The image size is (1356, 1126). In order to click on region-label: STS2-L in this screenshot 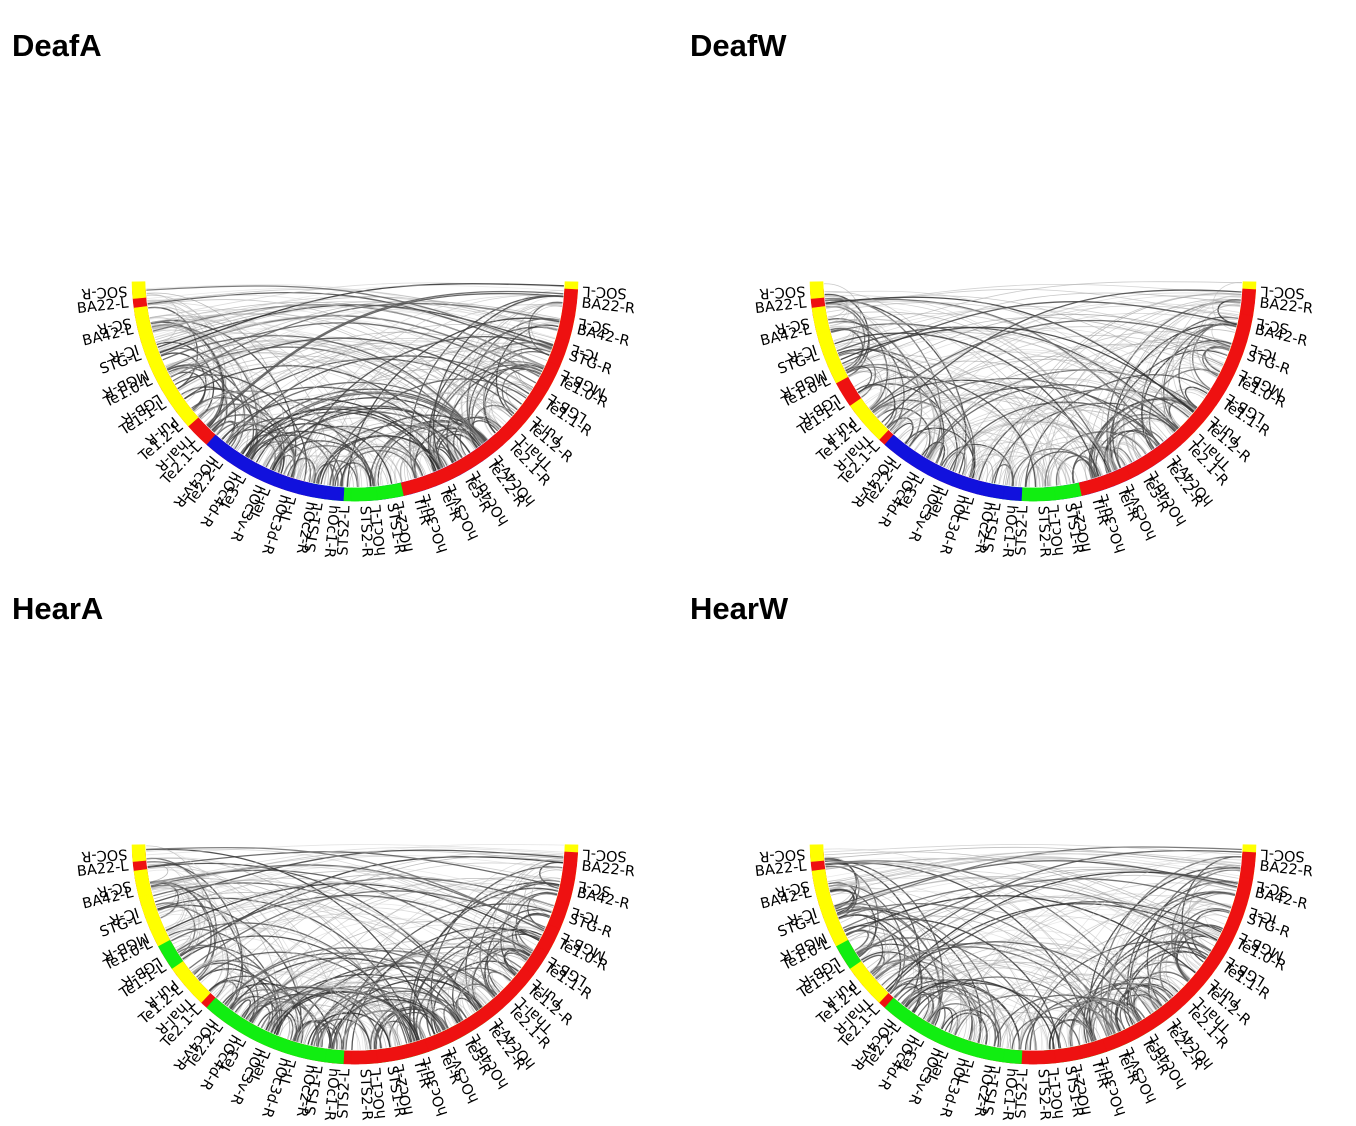, I will do `click(344, 530)`.